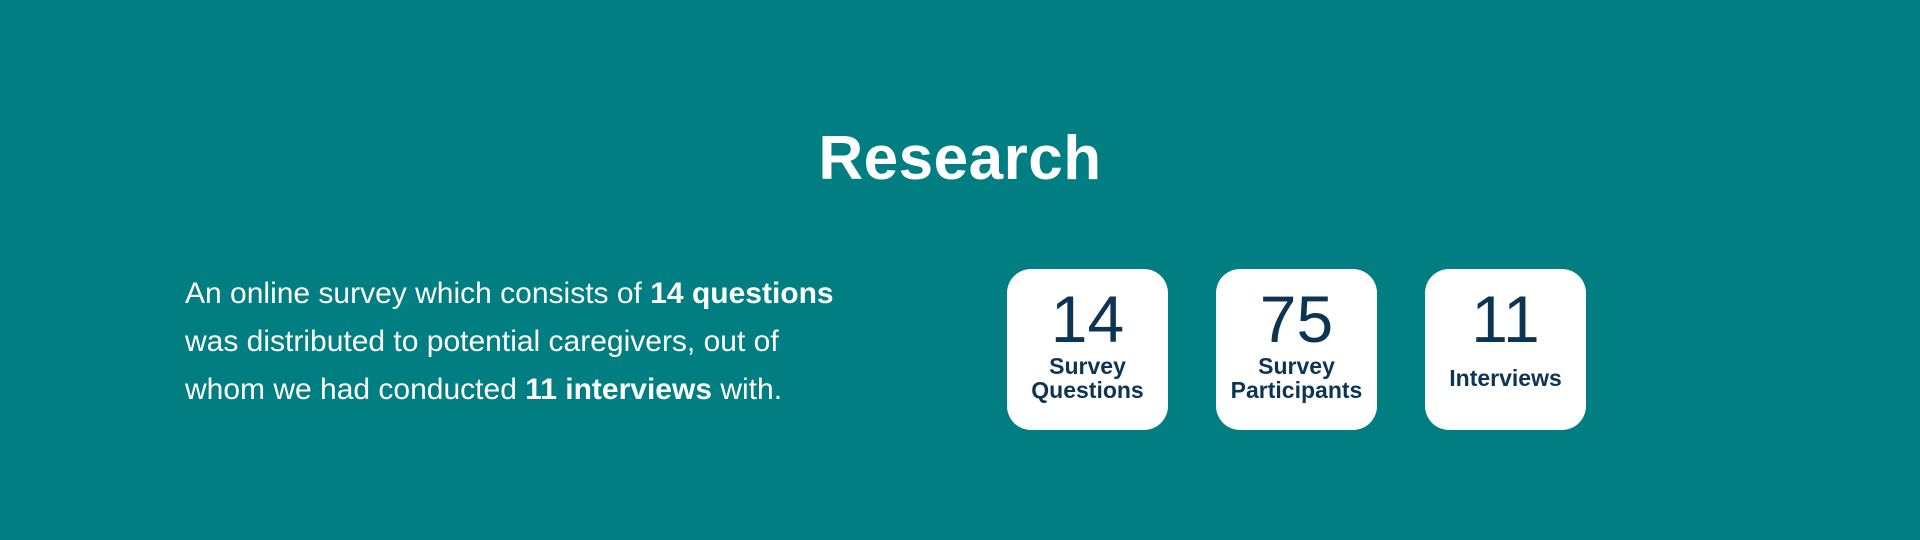 The image size is (1920, 540). What do you see at coordinates (619, 389) in the screenshot?
I see `description-highlight-interviews: 11 interviews` at bounding box center [619, 389].